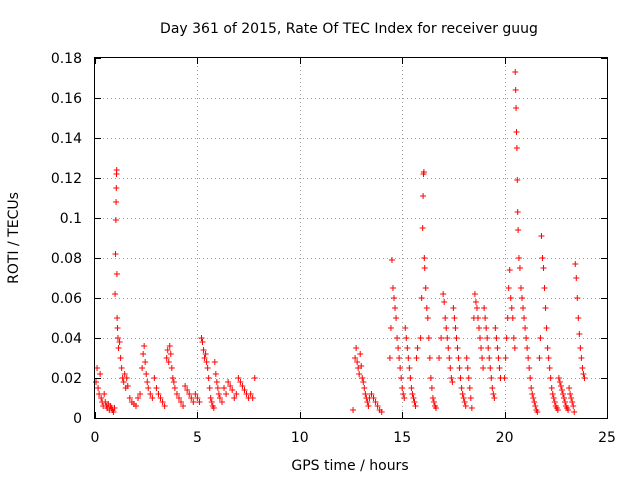 The height and width of the screenshot is (480, 640). What do you see at coordinates (66, 239) in the screenshot?
I see `y-tick-labels: 0 0.02 0.04 0.06 0.08 0.1 0.12 0.14 0.16 0.18` at bounding box center [66, 239].